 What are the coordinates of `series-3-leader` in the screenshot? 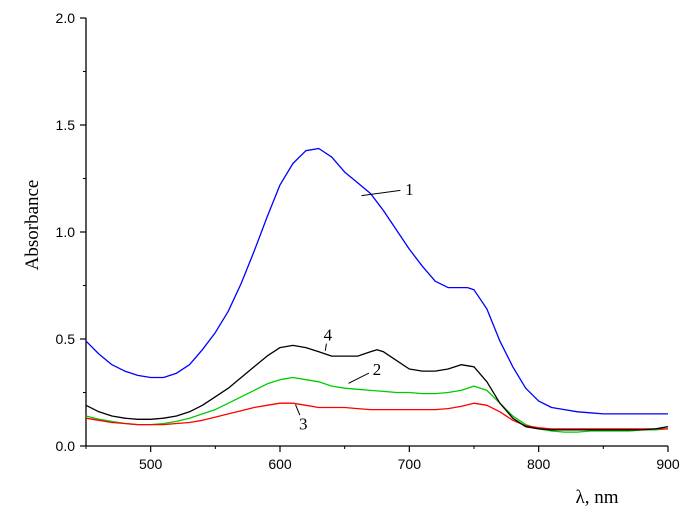 It's located at (298, 410).